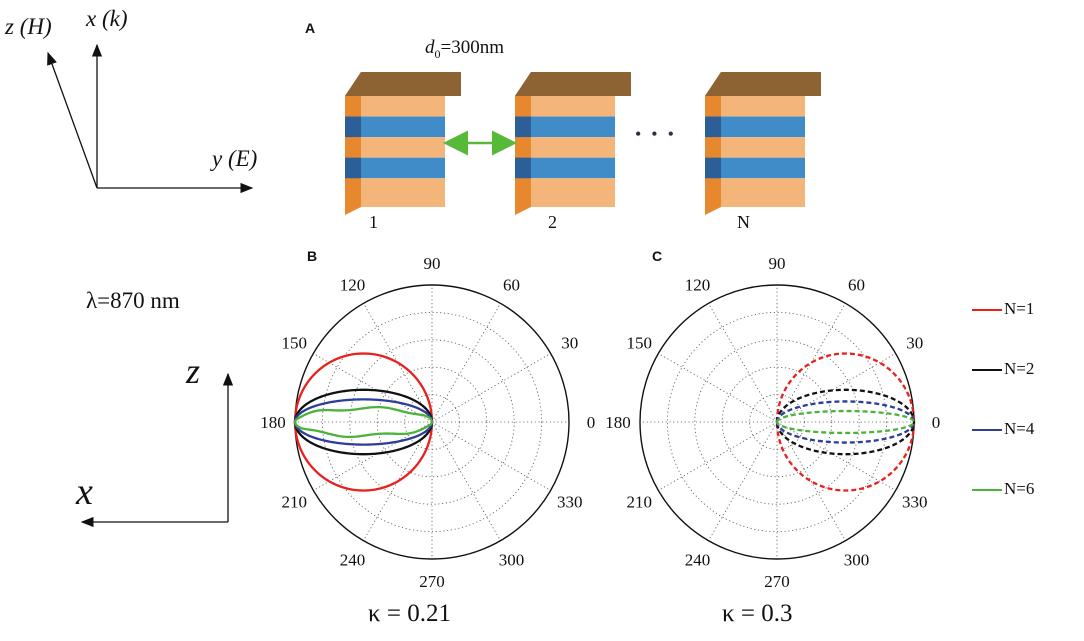 The image size is (1084, 641). What do you see at coordinates (72, 120) in the screenshot?
I see `z-axis-arrow` at bounding box center [72, 120].